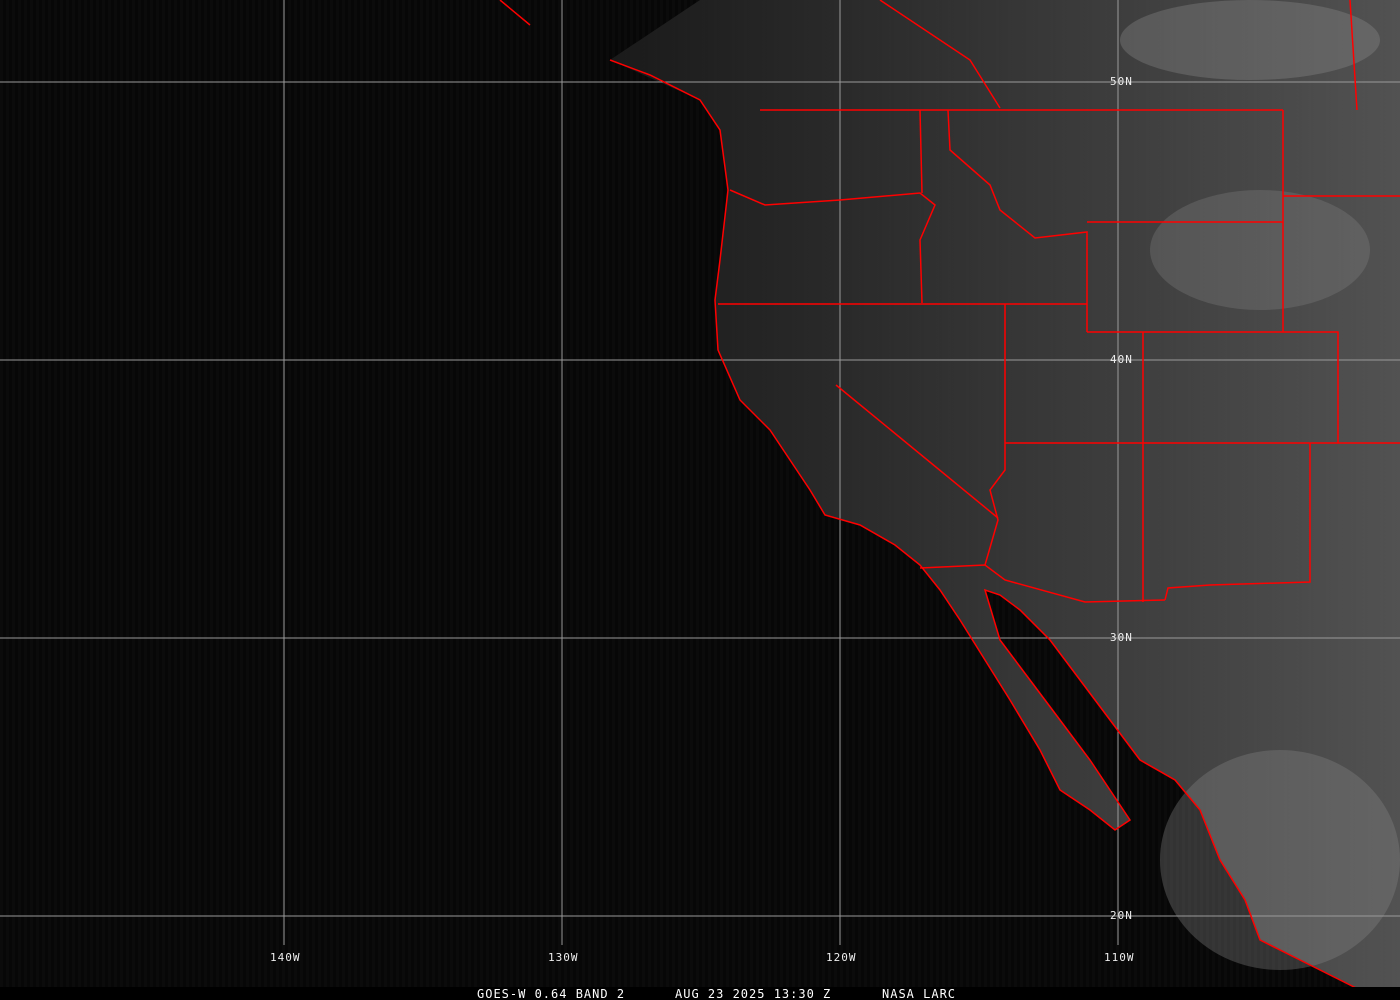 This screenshot has width=1400, height=1000. I want to click on lat-label: 30N, so click(1121, 637).